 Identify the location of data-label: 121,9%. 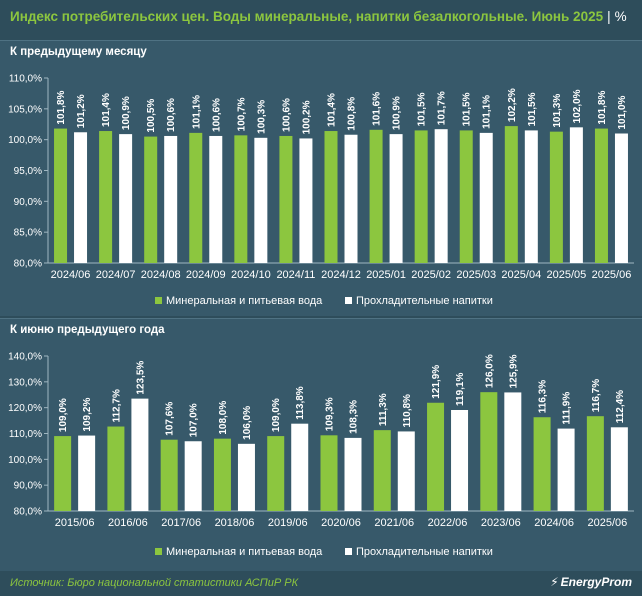
(436, 382).